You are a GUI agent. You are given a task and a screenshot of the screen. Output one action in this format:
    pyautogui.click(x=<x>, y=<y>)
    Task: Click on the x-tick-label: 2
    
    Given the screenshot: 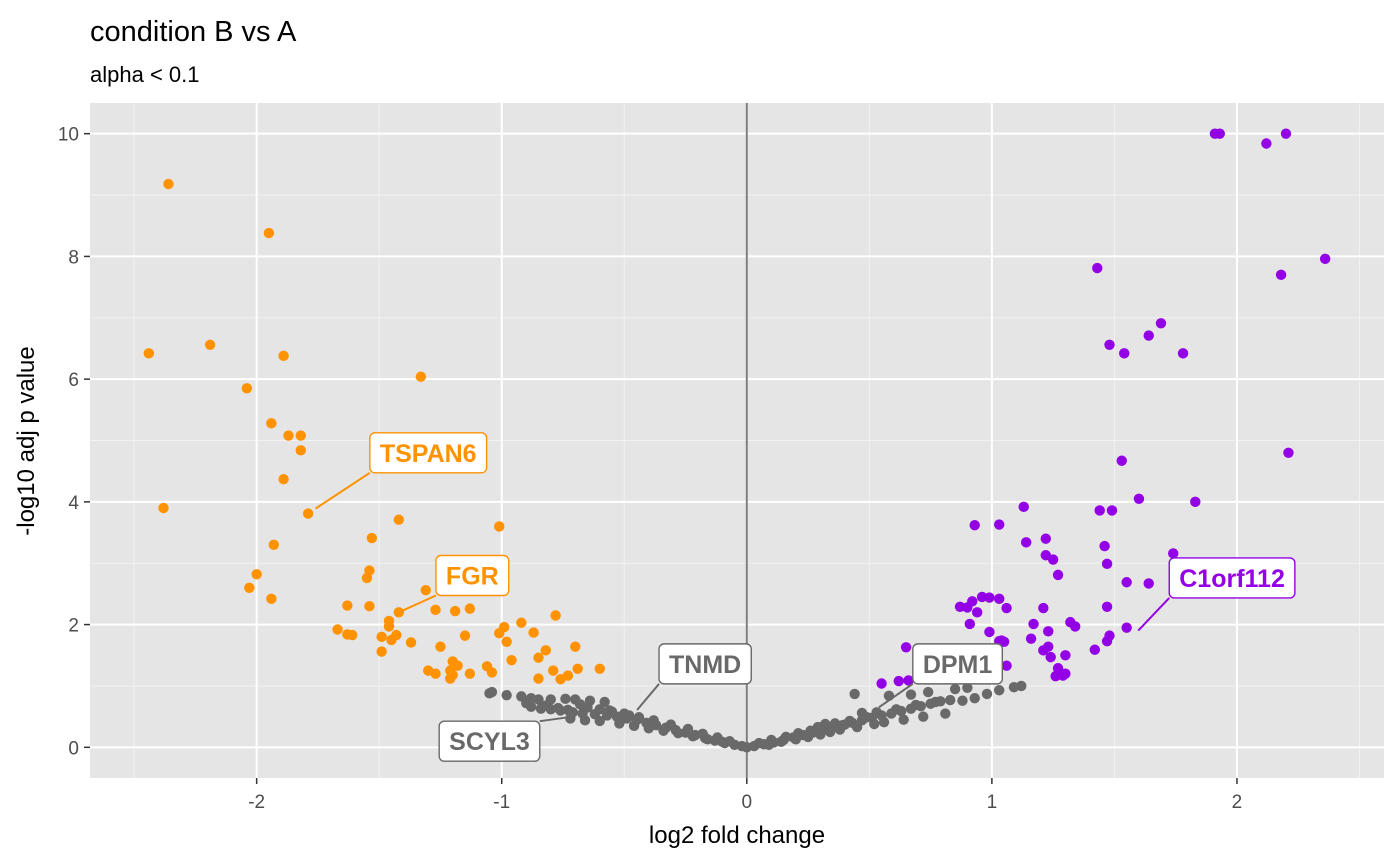 What is the action you would take?
    pyautogui.click(x=1237, y=802)
    